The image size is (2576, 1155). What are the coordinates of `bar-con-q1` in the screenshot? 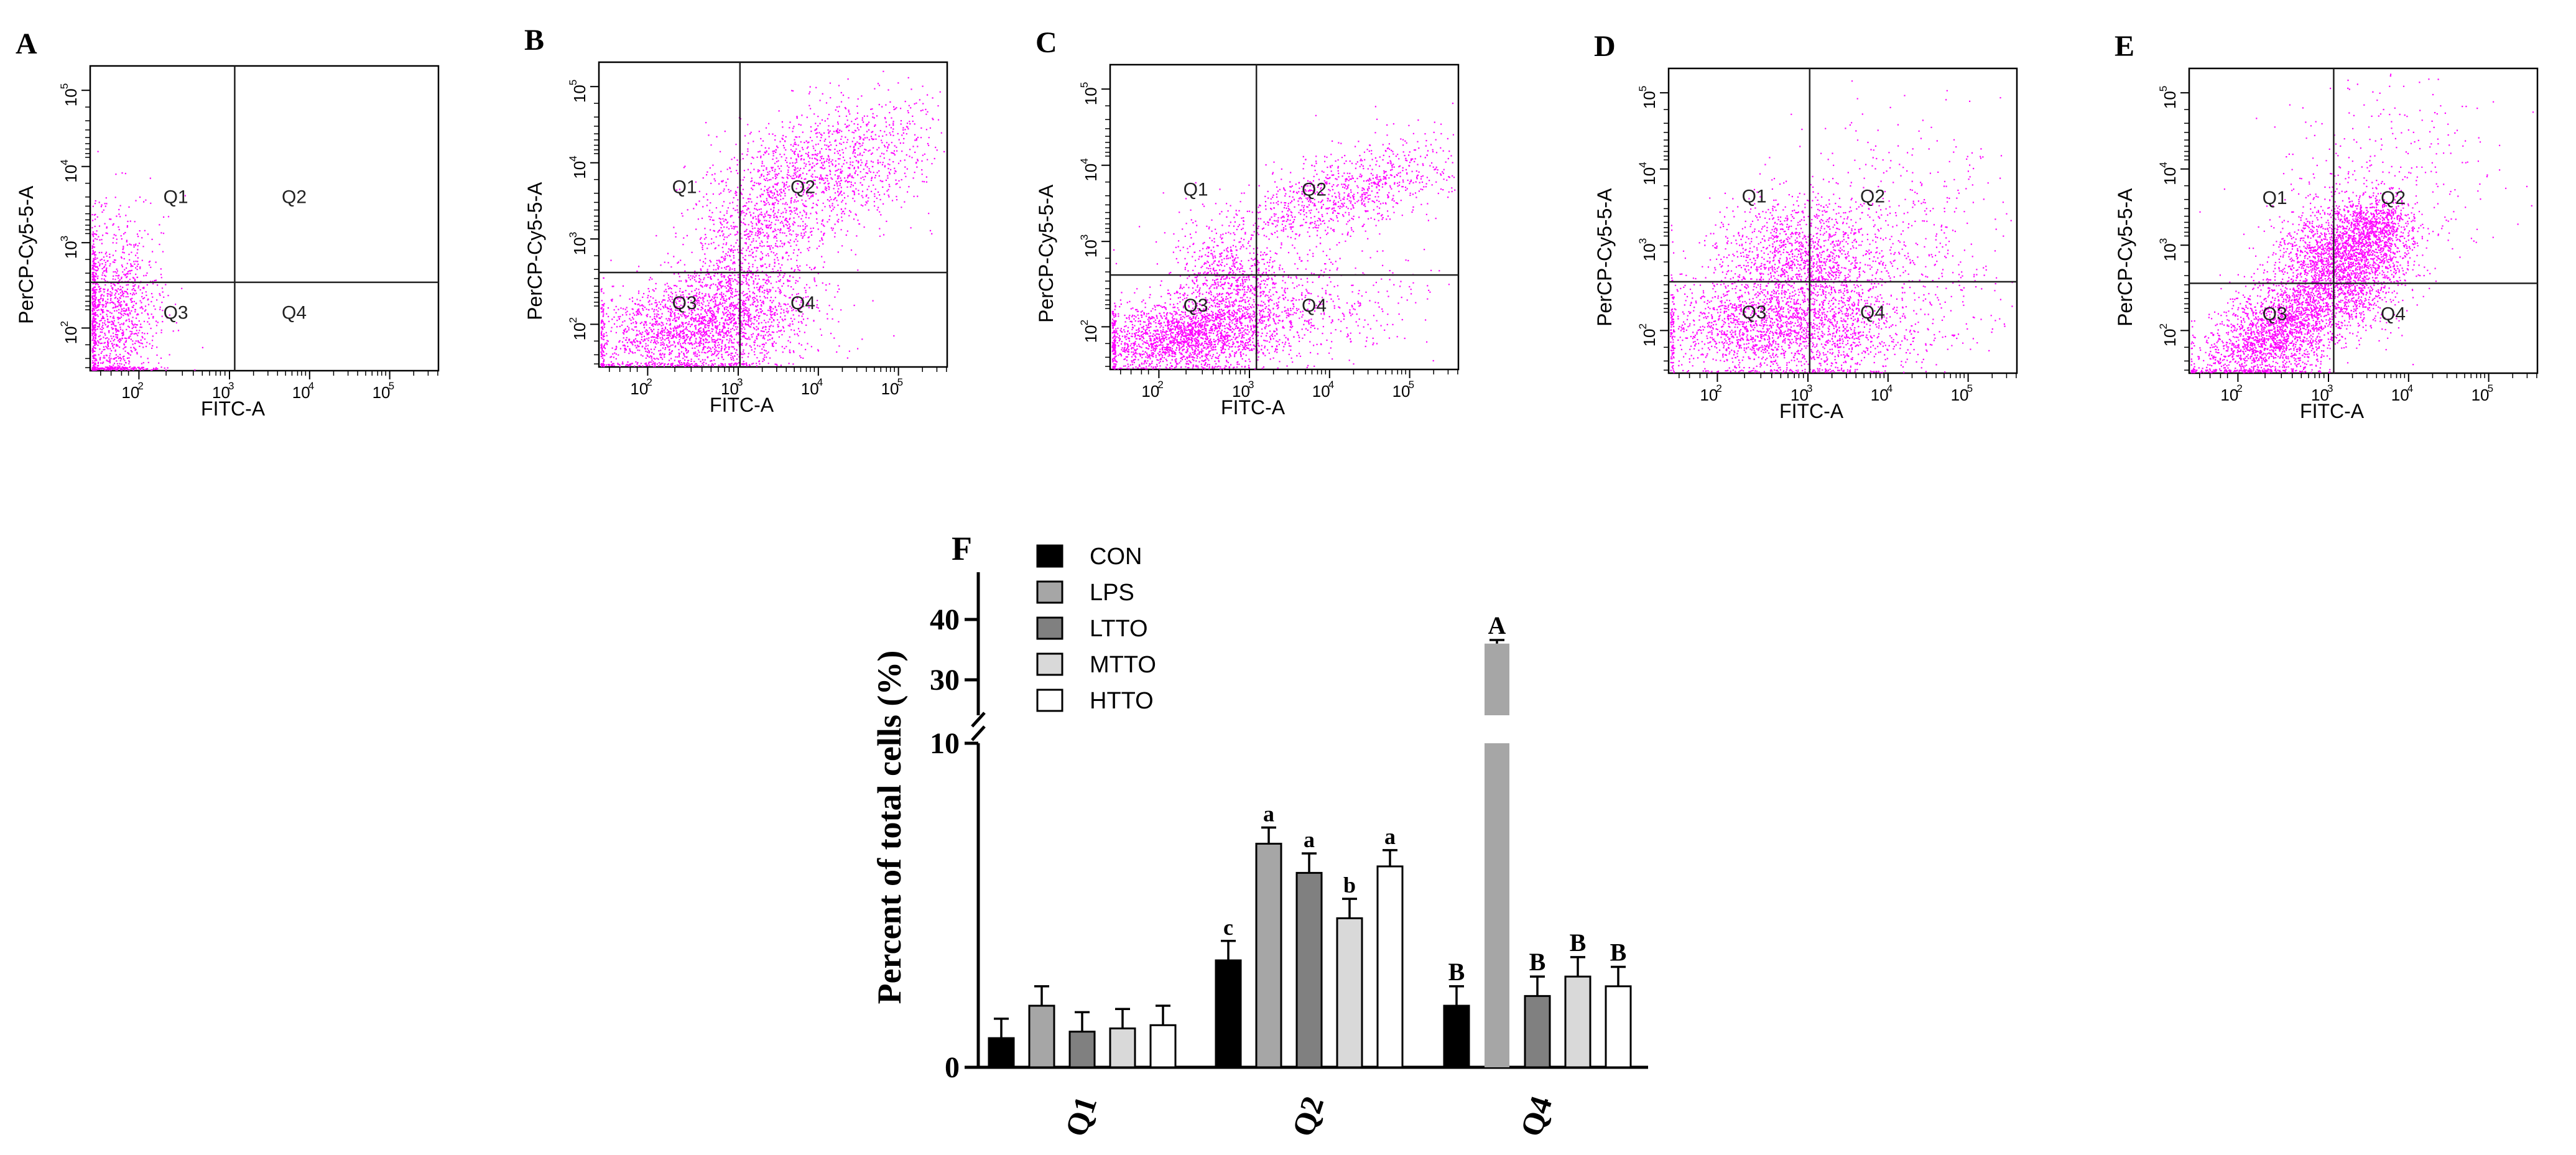 It's located at (1002, 1053).